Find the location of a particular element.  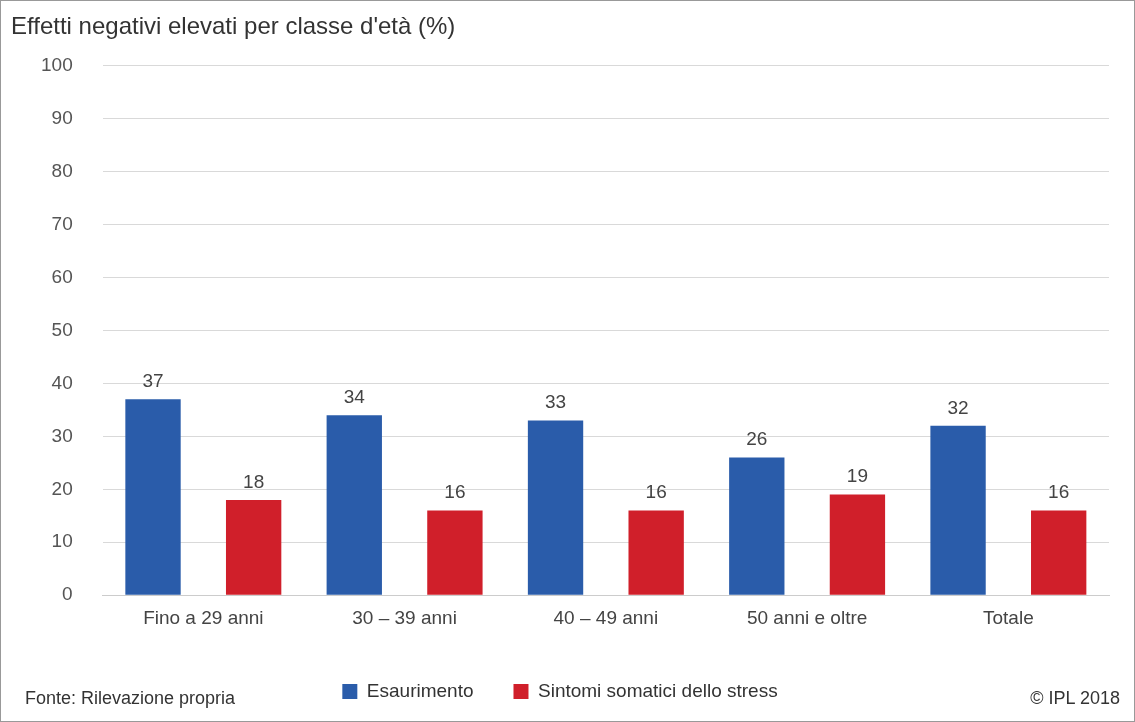

x-tick-label: Totale is located at coordinates (1008, 617).